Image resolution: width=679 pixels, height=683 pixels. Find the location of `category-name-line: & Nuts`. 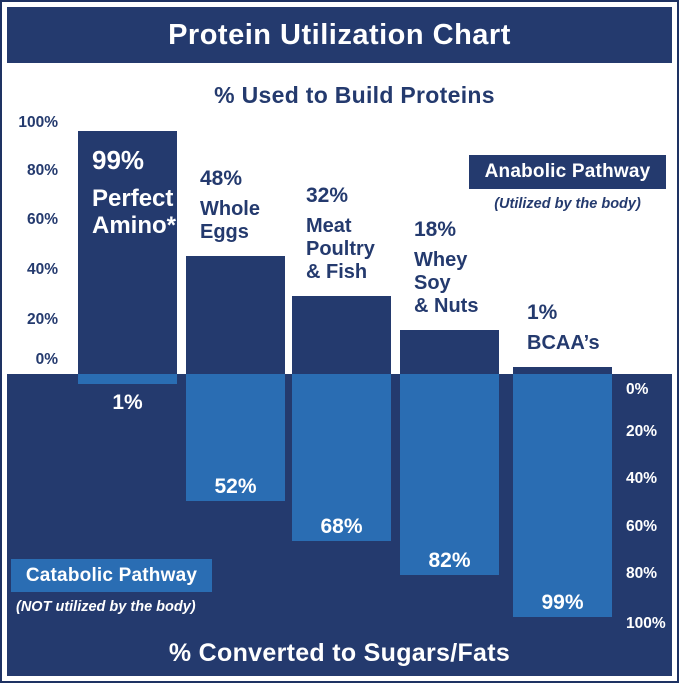

category-name-line: & Nuts is located at coordinates (446, 306).